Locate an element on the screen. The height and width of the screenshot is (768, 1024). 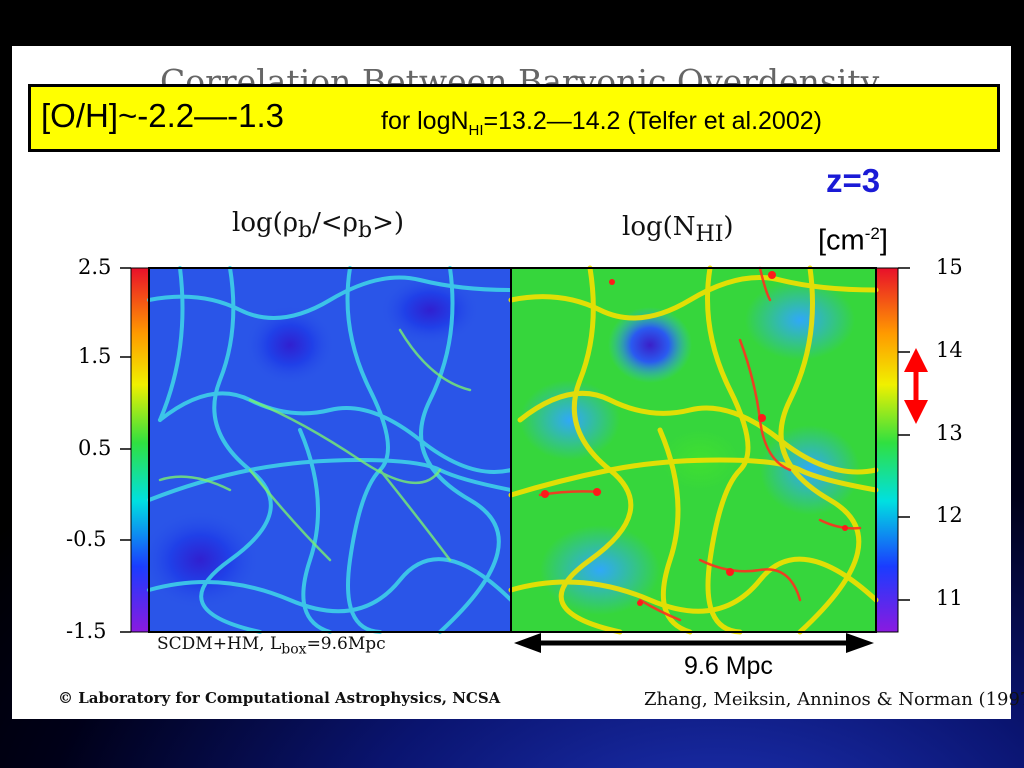
right-tick-label: 13 is located at coordinates (949, 433).